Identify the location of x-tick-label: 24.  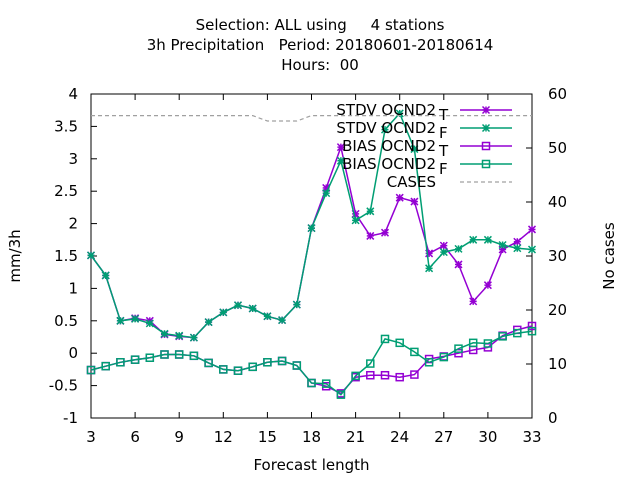
(399, 437).